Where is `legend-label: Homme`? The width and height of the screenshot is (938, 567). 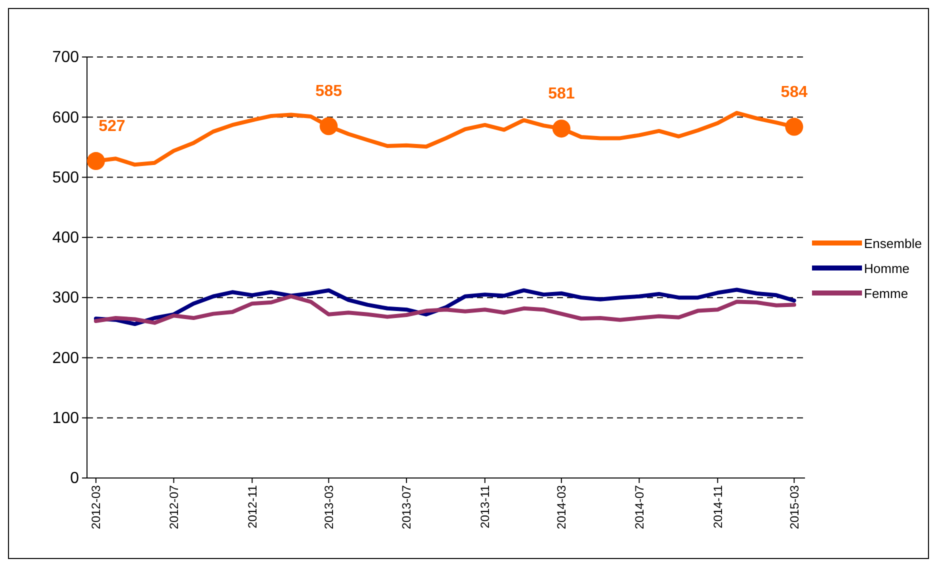
legend-label: Homme is located at coordinates (887, 268).